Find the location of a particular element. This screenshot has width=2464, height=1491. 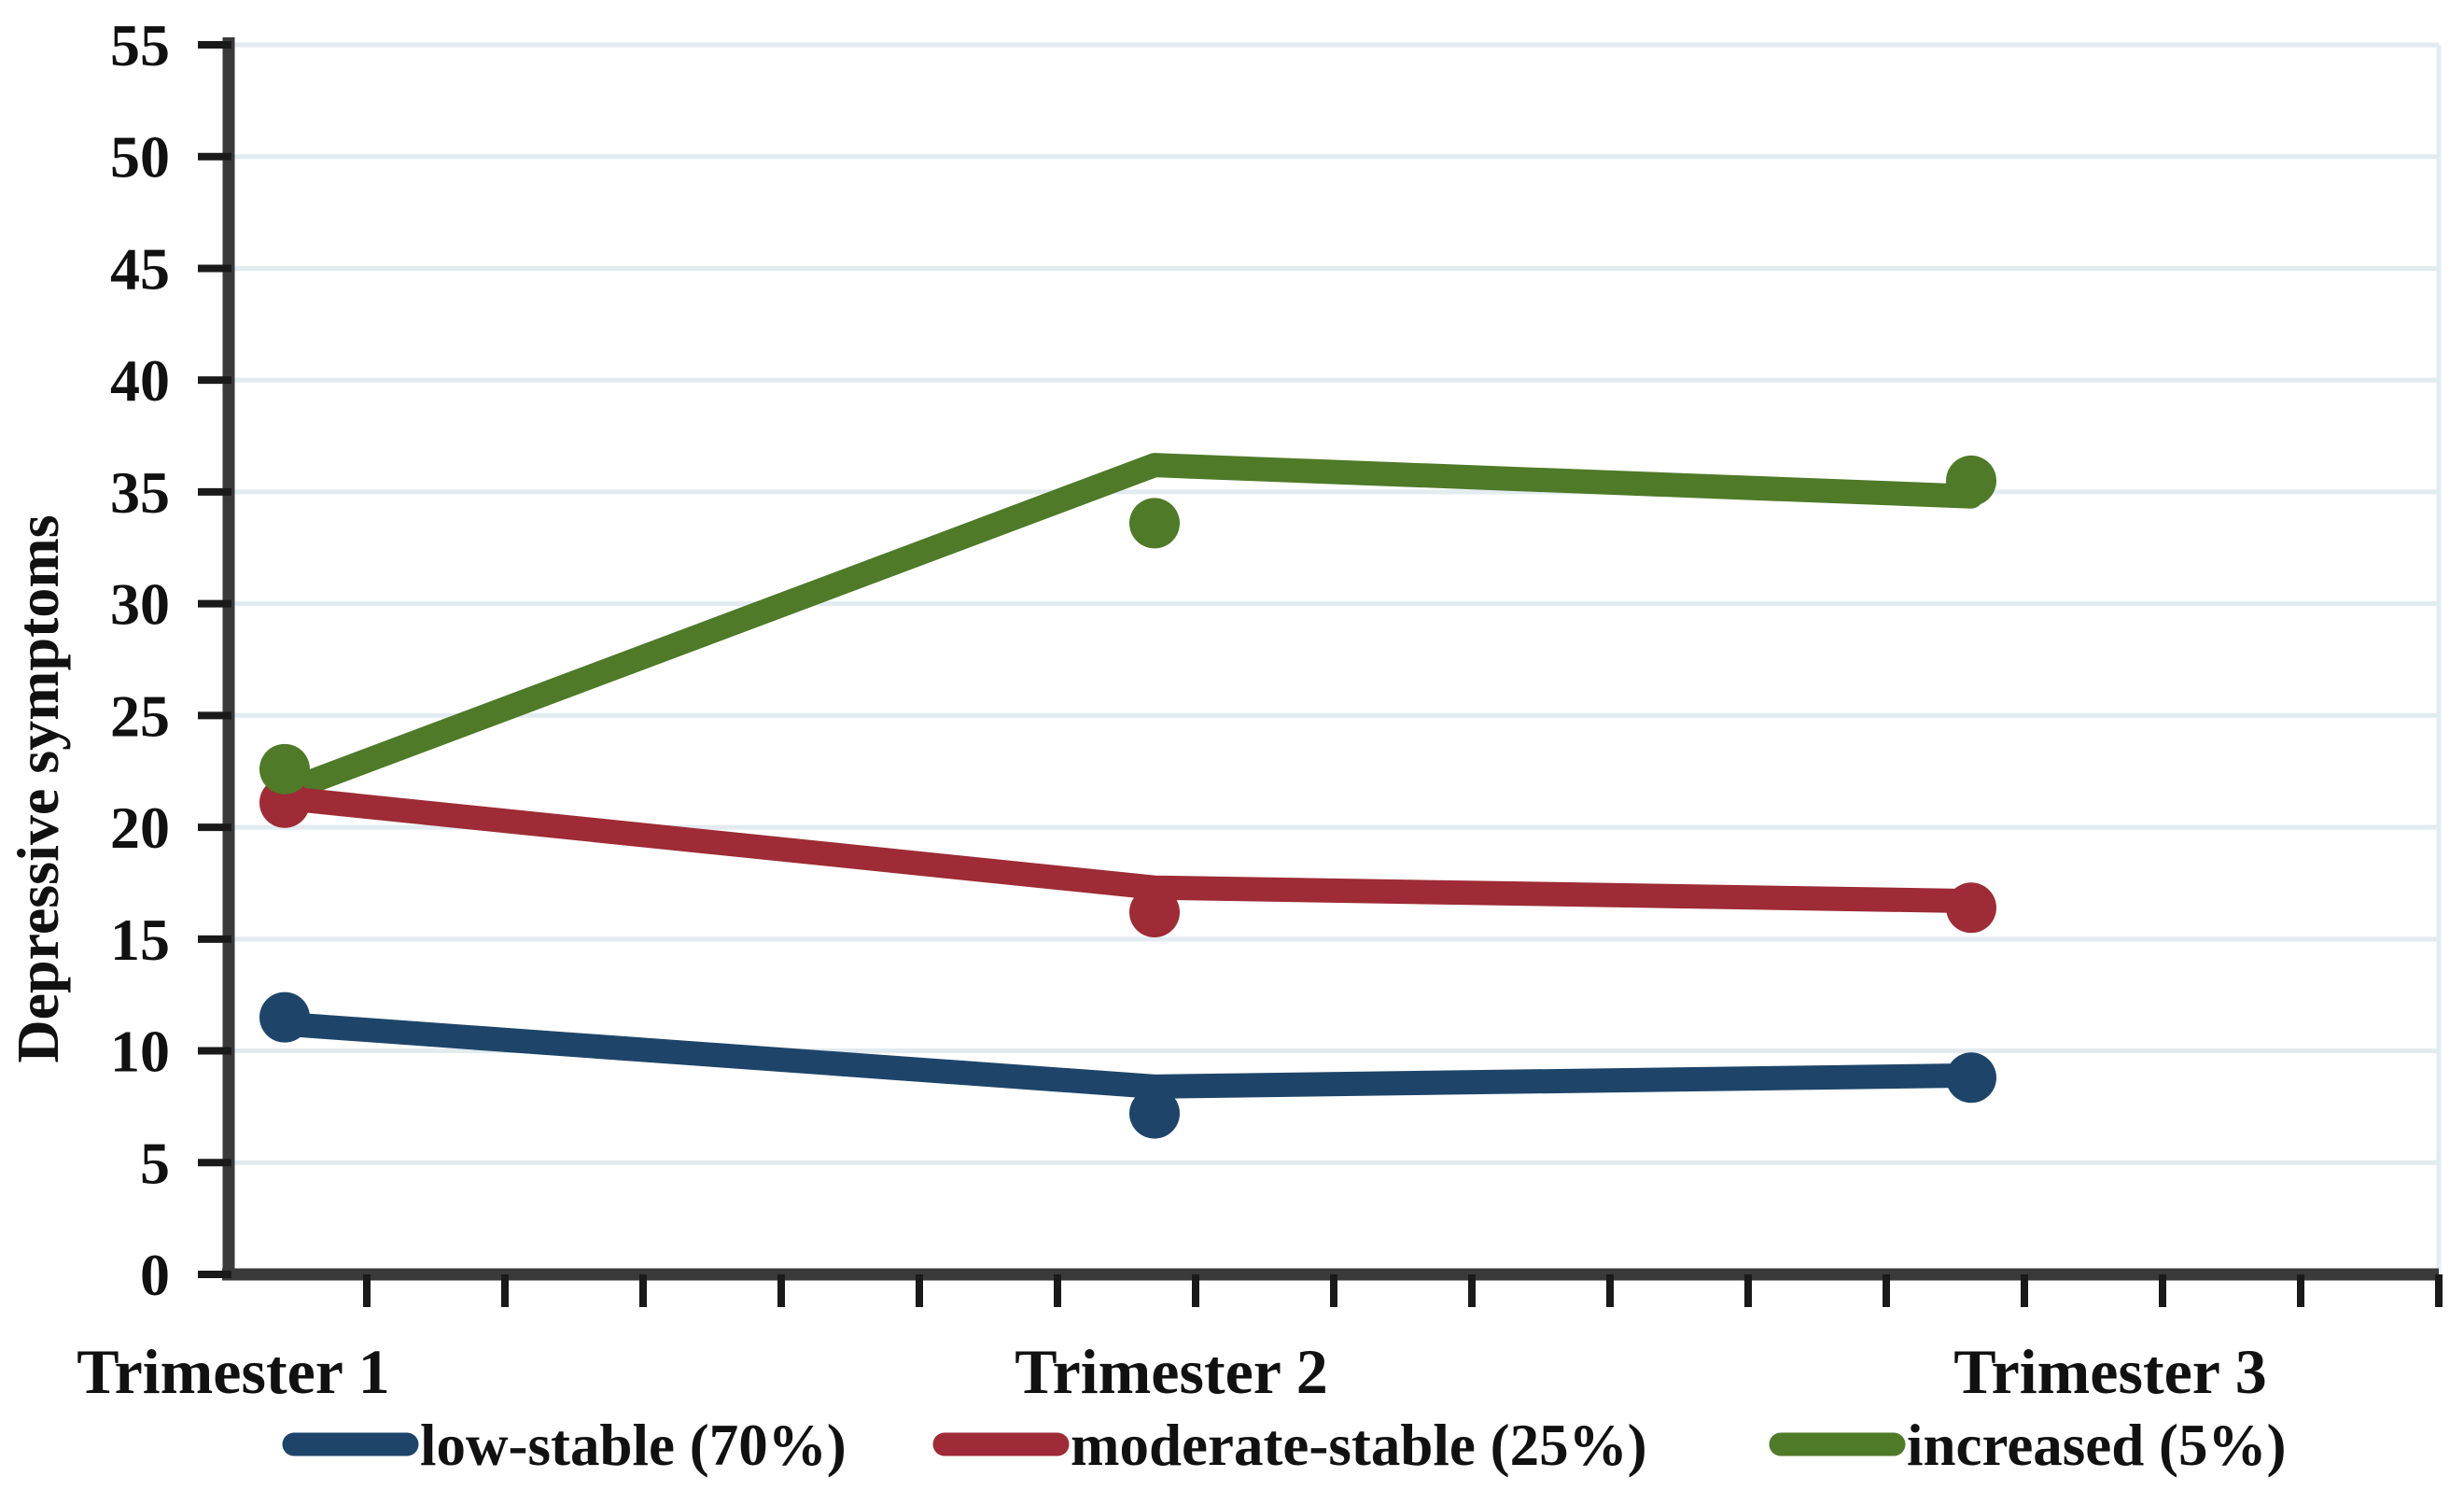

y-axis-ticks is located at coordinates (214, 659).